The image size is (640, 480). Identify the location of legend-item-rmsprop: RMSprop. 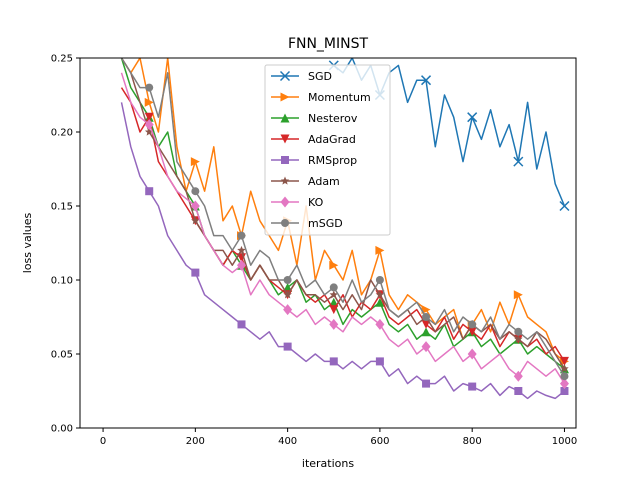
(314, 160).